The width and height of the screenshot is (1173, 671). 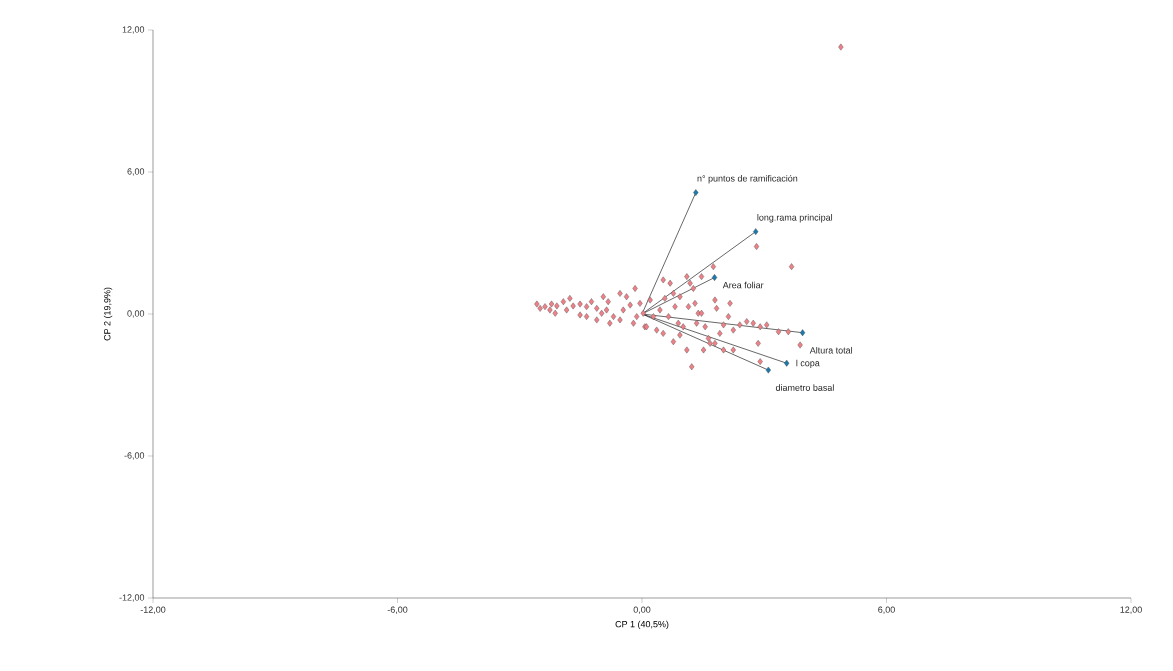 What do you see at coordinates (642, 625) in the screenshot?
I see `x-axis-title: CP 1 (40,5%)` at bounding box center [642, 625].